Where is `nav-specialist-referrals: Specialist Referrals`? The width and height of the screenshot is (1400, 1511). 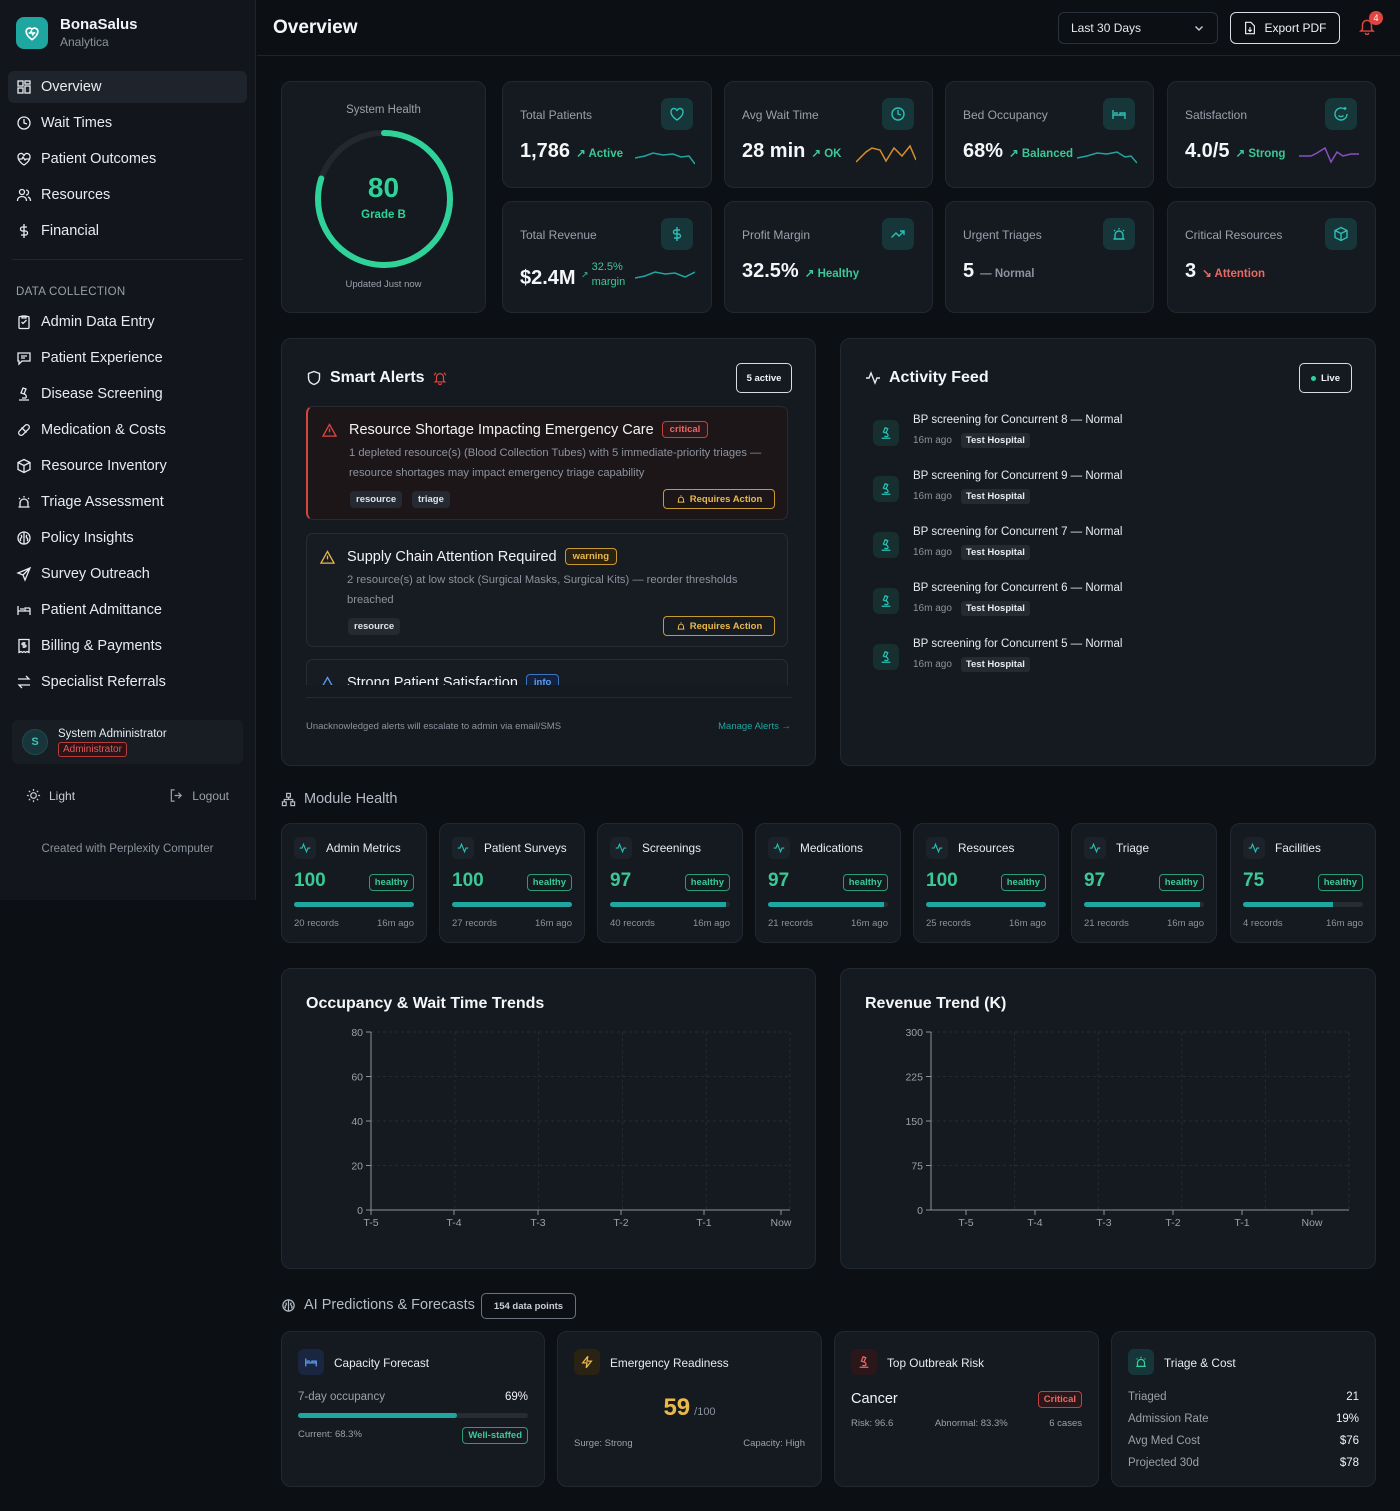
nav-specialist-referrals: Specialist Referrals is located at coordinates (127, 682).